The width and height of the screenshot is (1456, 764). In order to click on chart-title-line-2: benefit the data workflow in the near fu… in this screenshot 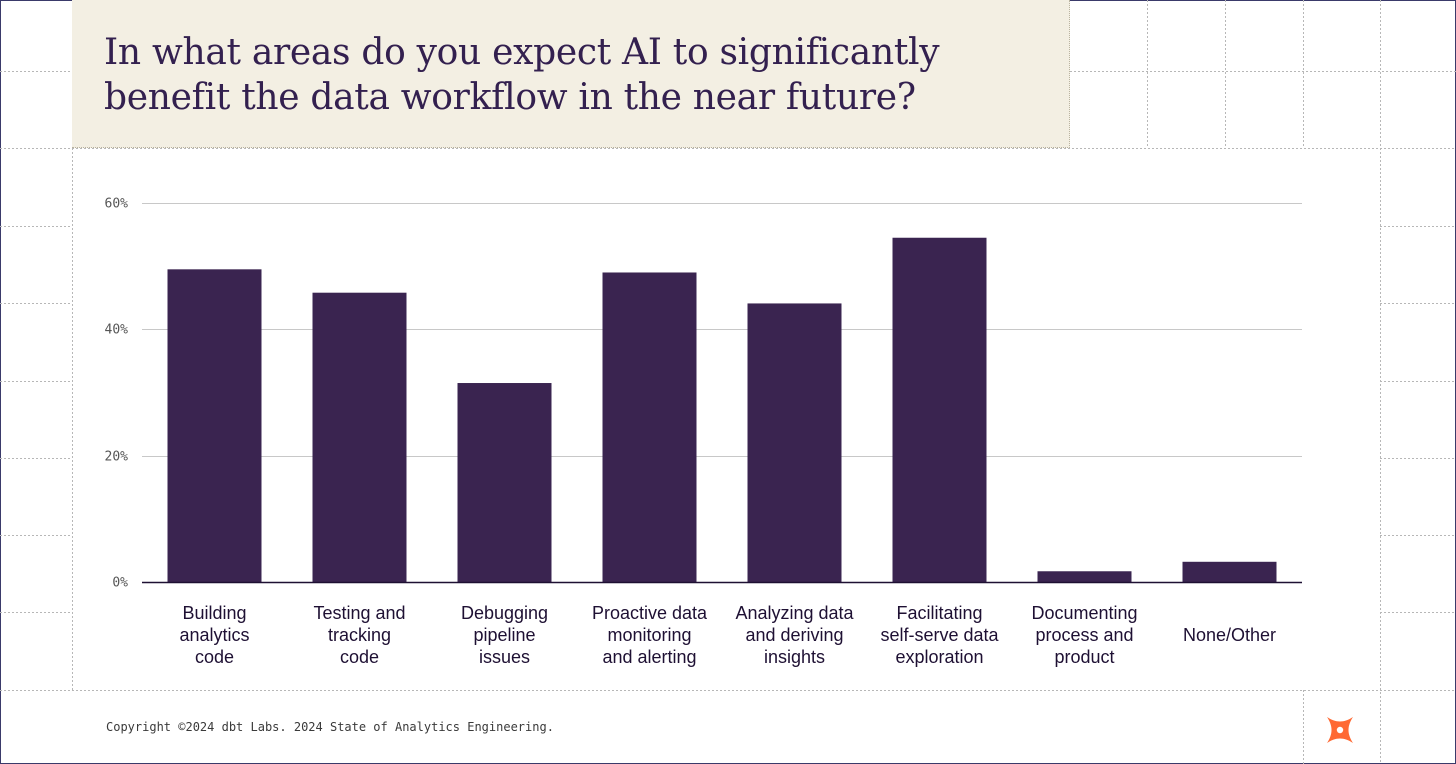, I will do `click(510, 97)`.